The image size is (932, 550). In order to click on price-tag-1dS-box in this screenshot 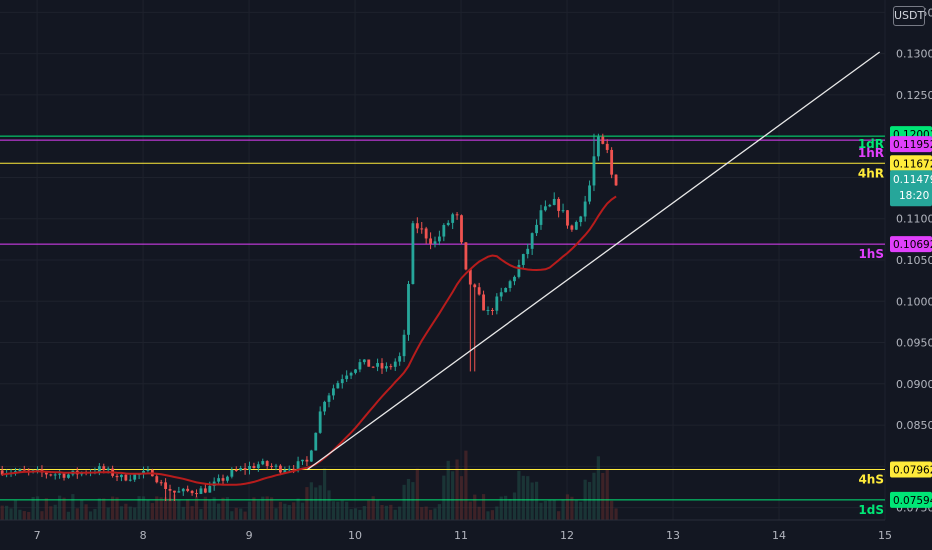, I will do `click(911, 499)`.